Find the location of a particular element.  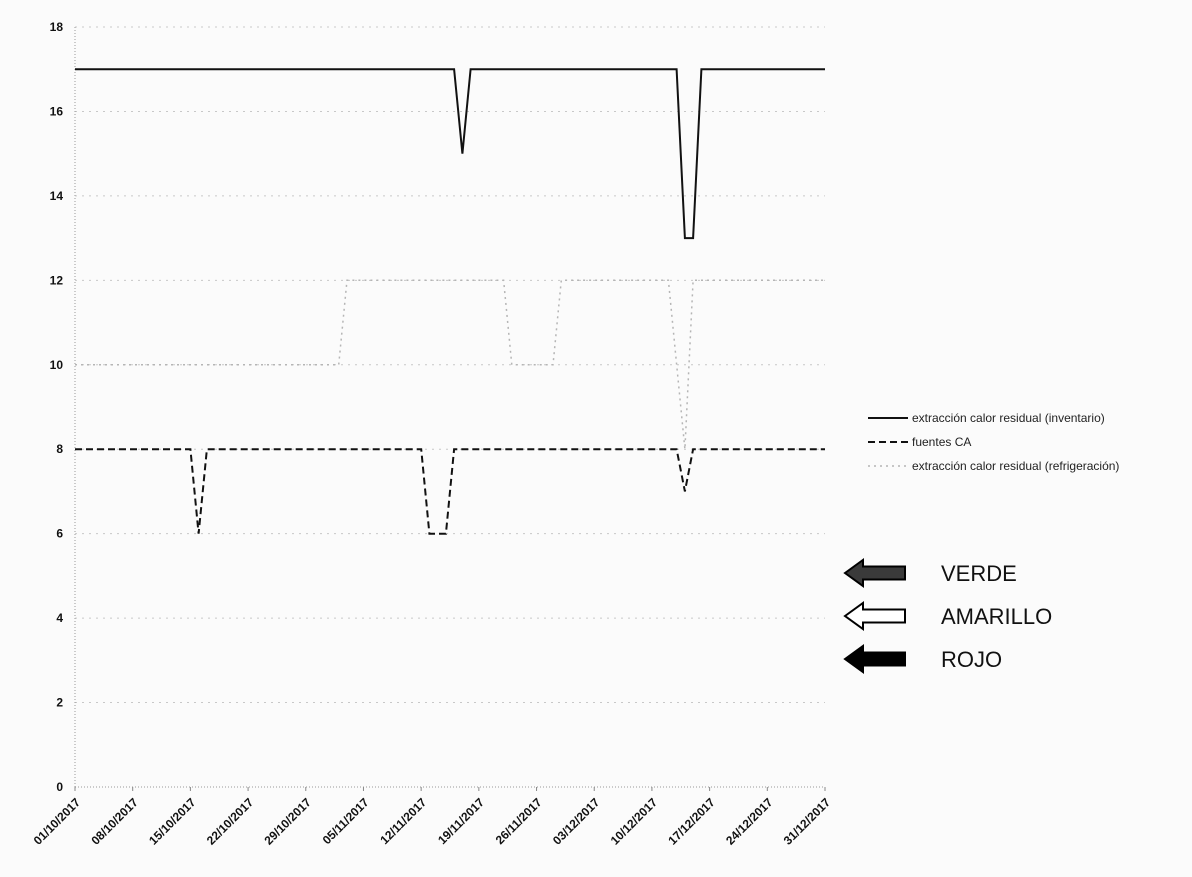

y-tick-label-18: 18 is located at coordinates (57, 27).